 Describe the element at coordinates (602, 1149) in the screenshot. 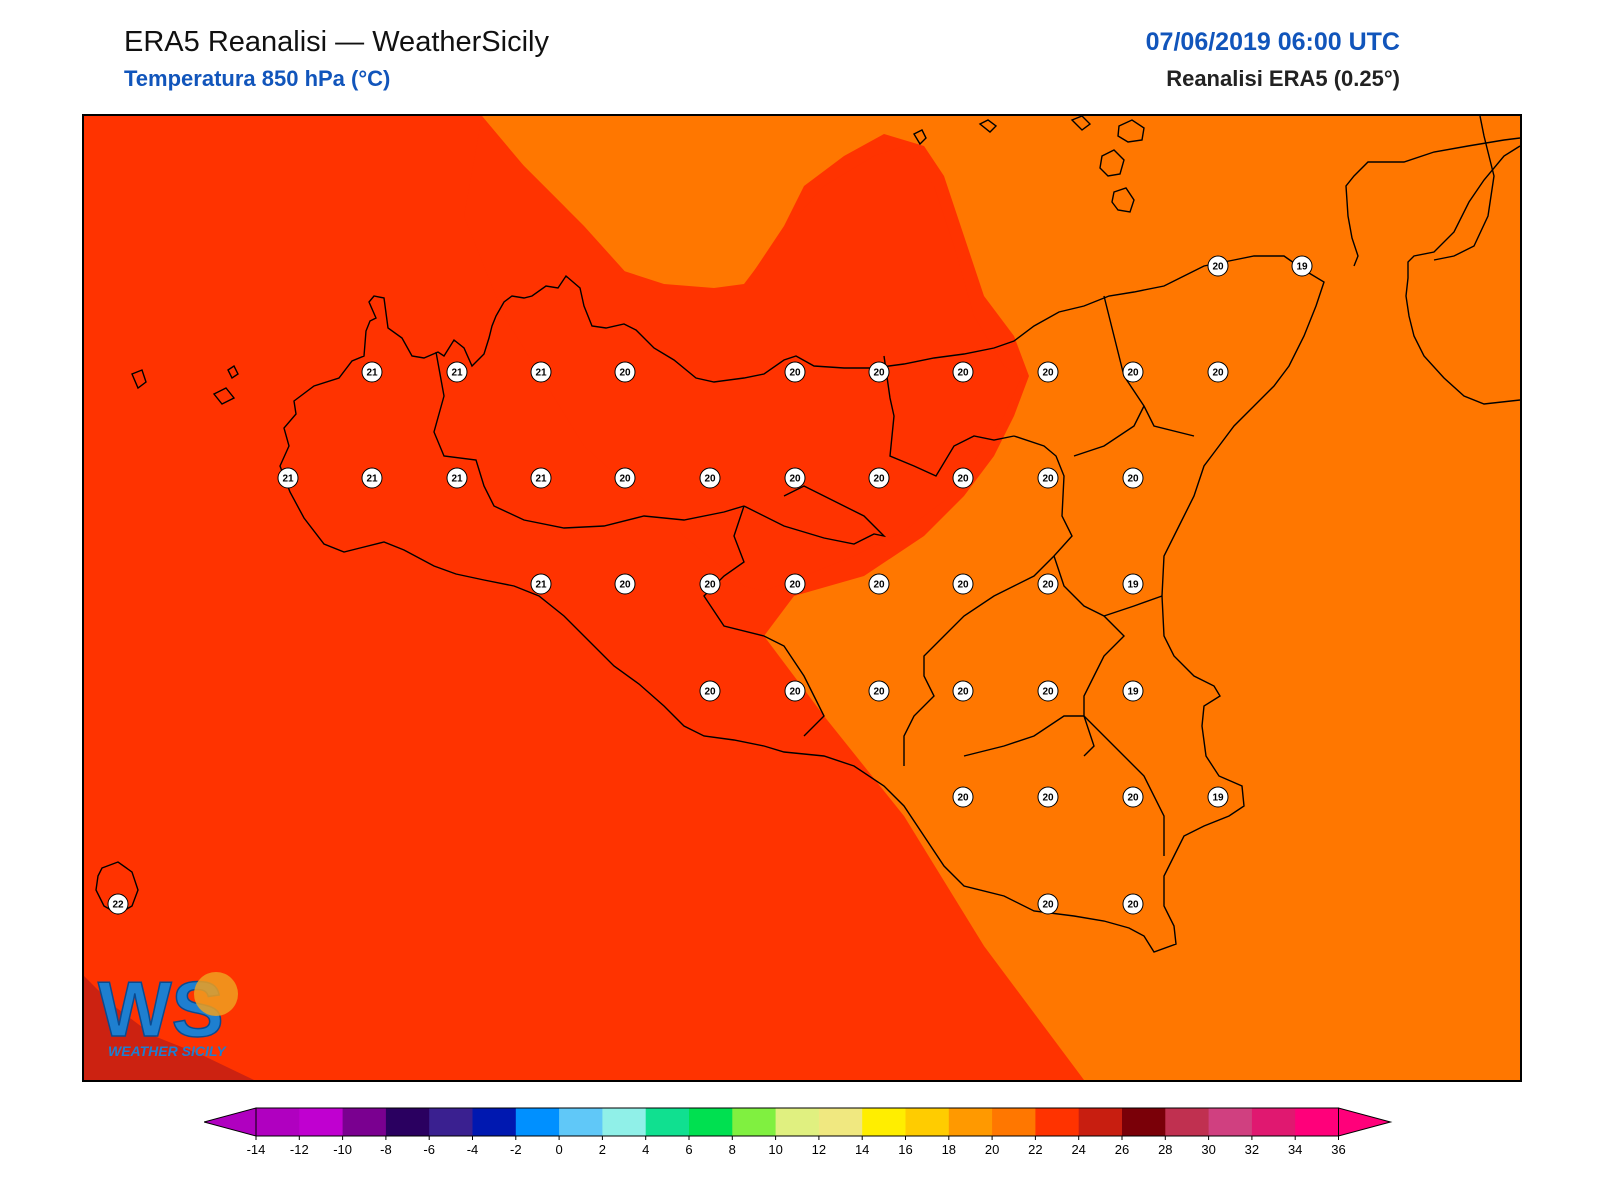

I see `colorbar-tick-label: 2` at that location.